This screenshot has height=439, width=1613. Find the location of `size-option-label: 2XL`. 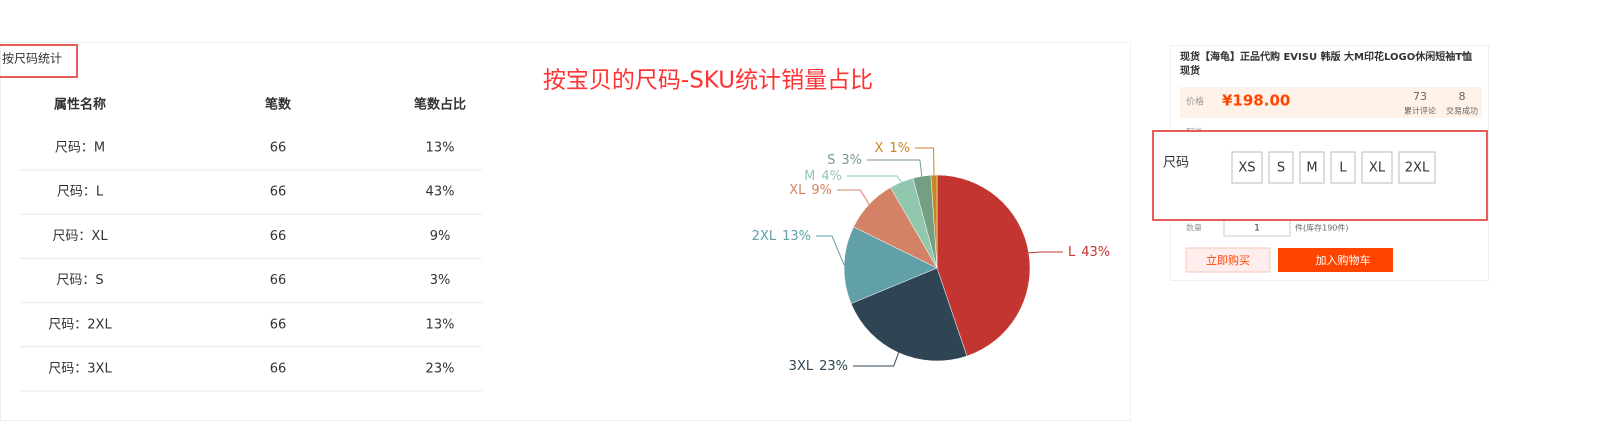

size-option-label: 2XL is located at coordinates (1417, 168).